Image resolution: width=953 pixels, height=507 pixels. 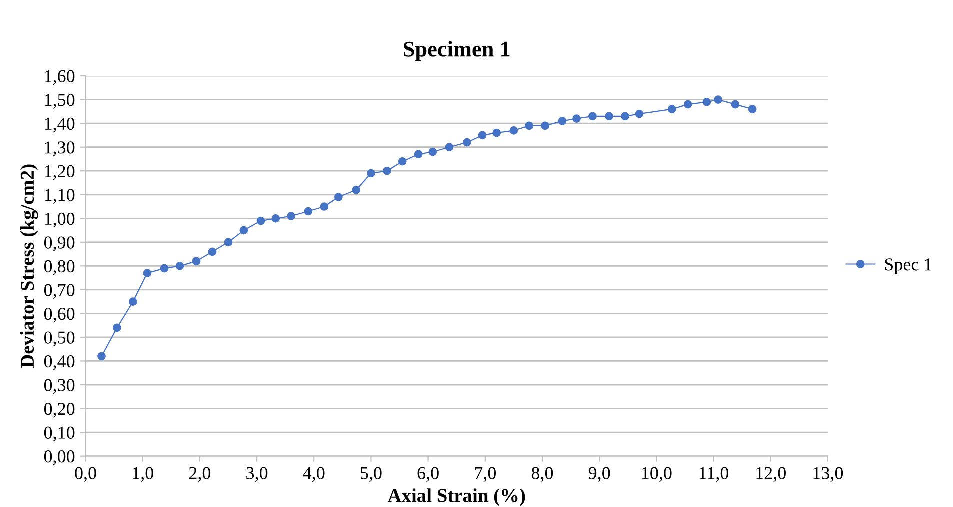 I want to click on x-tick-label: 3,0, so click(x=257, y=474).